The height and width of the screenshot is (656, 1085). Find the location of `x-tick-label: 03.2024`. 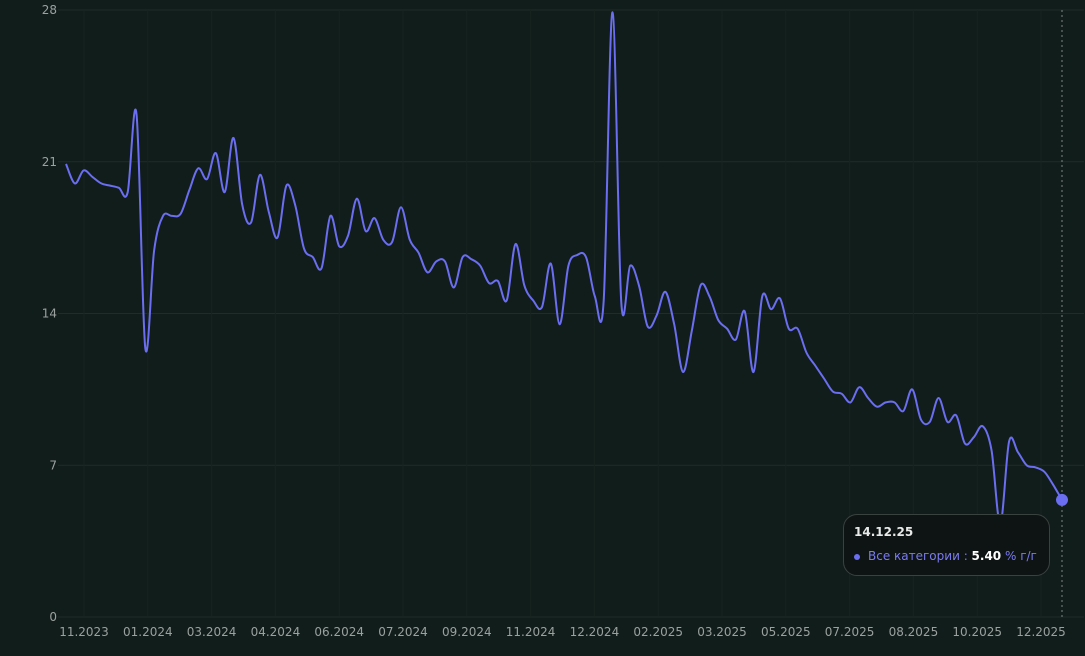

x-tick-label: 03.2024 is located at coordinates (212, 632).